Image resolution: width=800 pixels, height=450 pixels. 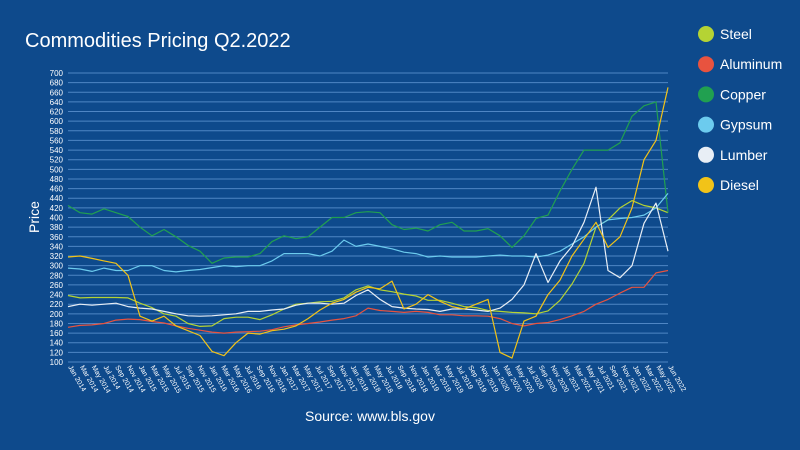 I want to click on y-tick-label: 440, so click(x=57, y=198).